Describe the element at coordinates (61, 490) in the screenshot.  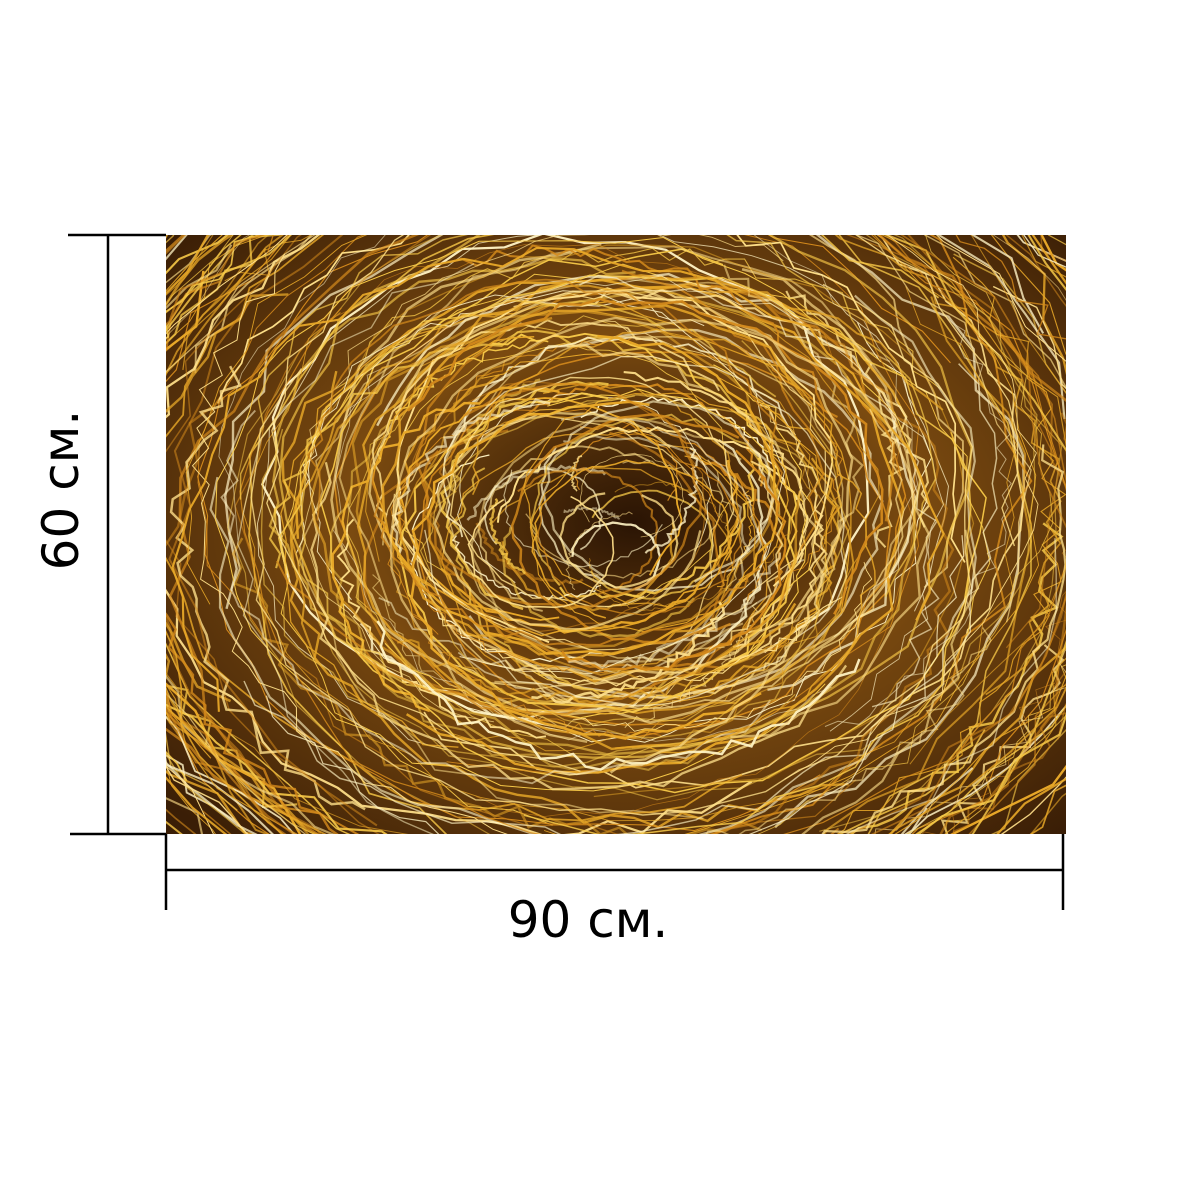
I see `height-label: 60 см.` at that location.